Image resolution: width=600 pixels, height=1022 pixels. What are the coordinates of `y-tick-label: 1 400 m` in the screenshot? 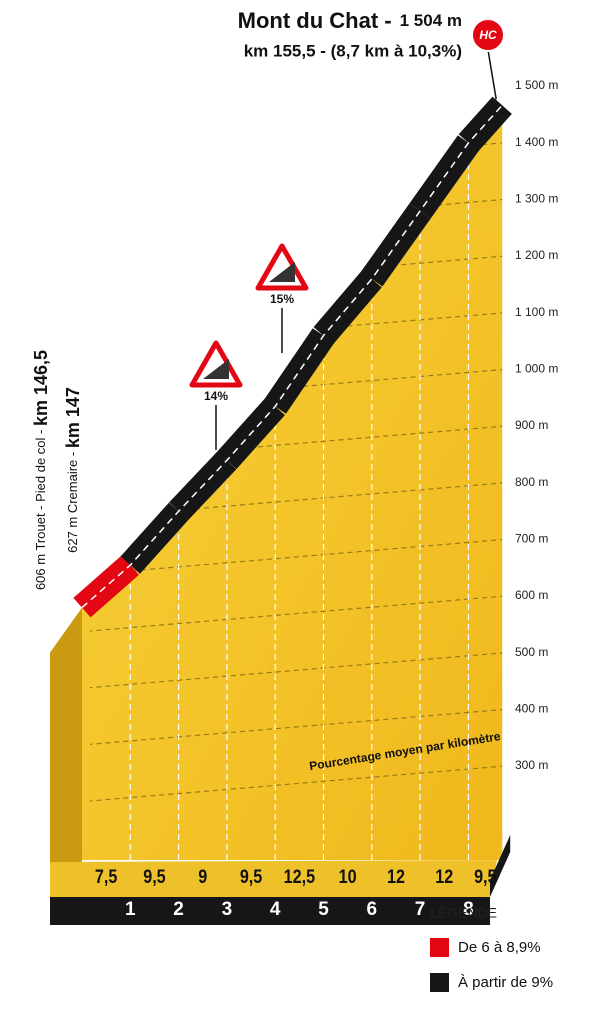 It's located at (536, 142).